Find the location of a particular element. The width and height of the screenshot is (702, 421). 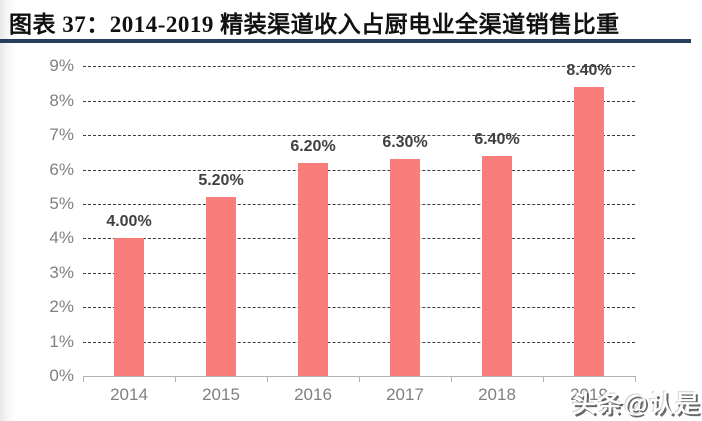

title-rule is located at coordinates (345, 41).